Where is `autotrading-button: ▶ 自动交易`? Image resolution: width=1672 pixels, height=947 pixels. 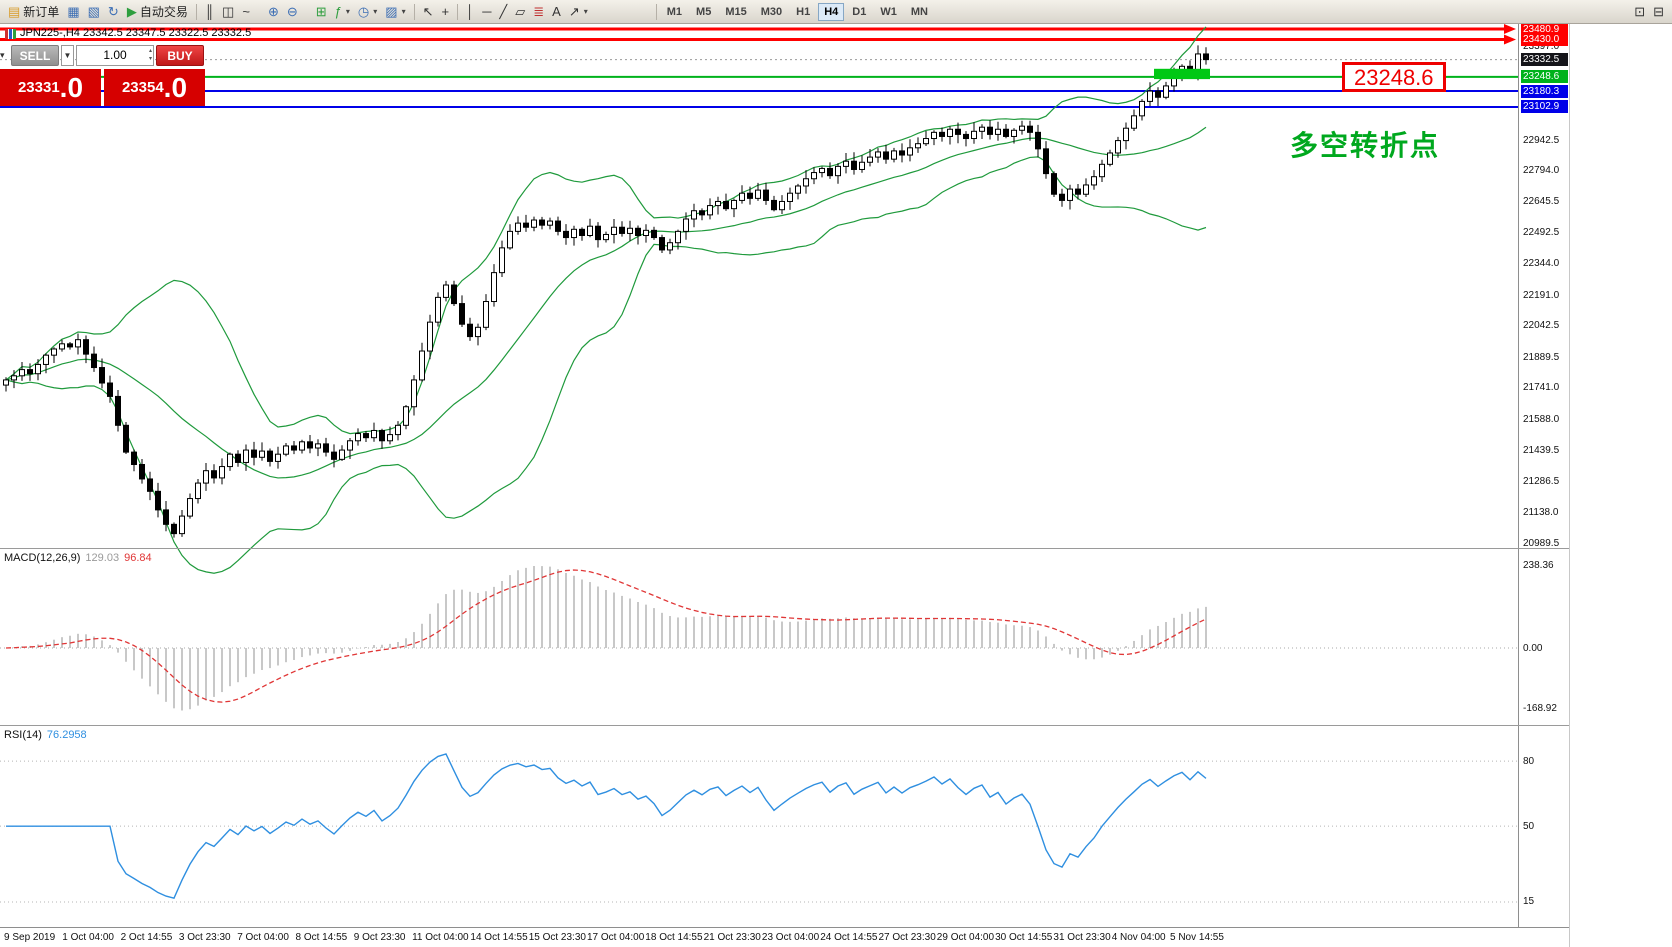 autotrading-button: ▶ 自动交易 is located at coordinates (157, 12).